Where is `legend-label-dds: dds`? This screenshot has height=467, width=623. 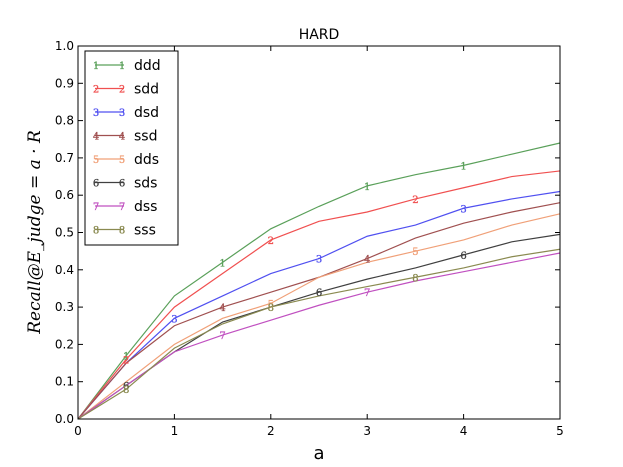 legend-label-dds: dds is located at coordinates (146, 160).